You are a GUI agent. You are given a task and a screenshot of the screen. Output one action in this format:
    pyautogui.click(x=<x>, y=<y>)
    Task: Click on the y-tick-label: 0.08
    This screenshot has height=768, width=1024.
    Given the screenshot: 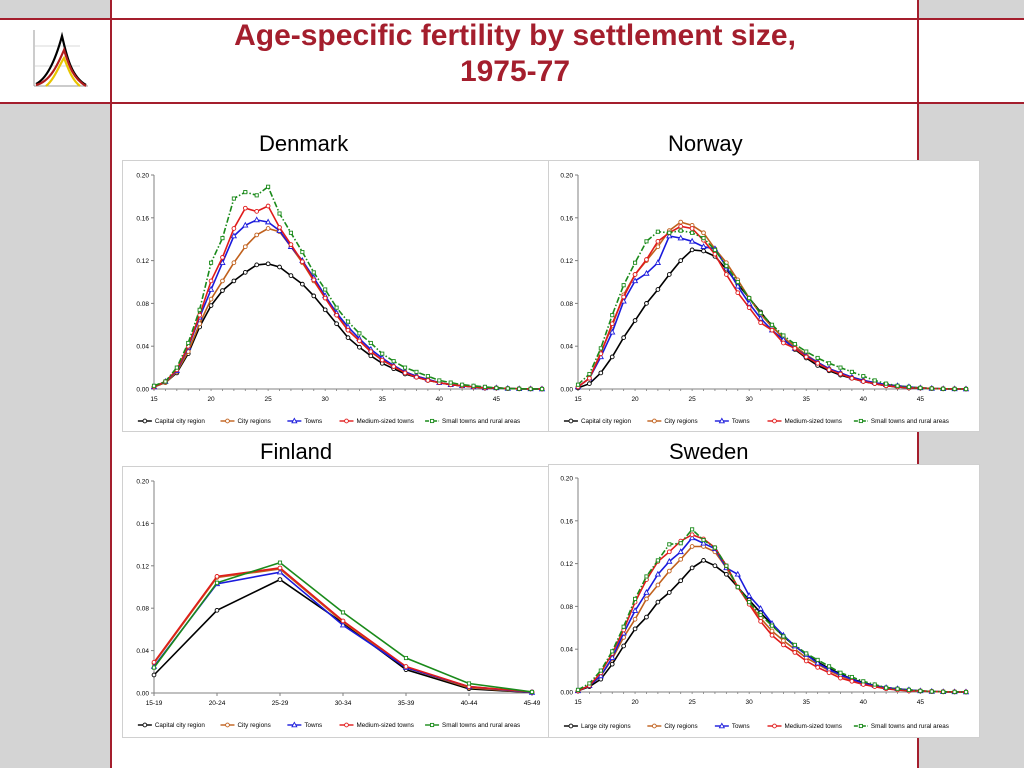 What is the action you would take?
    pyautogui.click(x=566, y=304)
    